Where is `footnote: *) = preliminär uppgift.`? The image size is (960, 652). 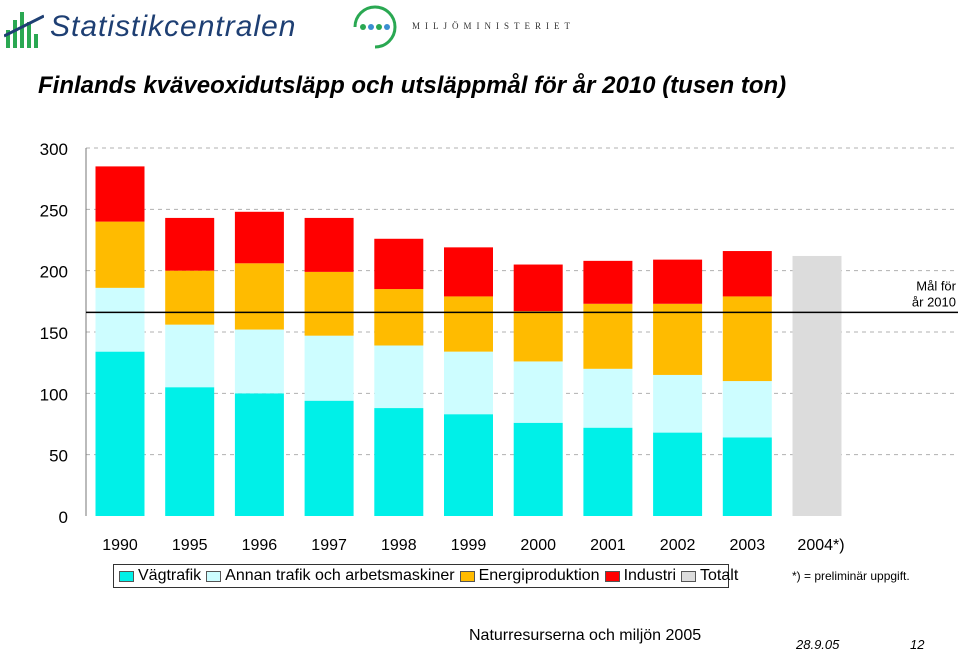
footnote: *) = preliminär uppgift. is located at coordinates (851, 576).